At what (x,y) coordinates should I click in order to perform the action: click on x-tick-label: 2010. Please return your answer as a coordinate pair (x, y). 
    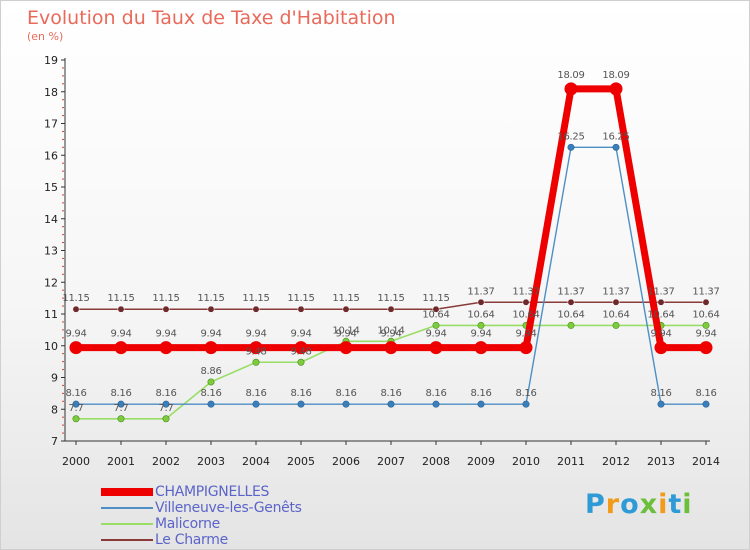
    Looking at the image, I should click on (526, 461).